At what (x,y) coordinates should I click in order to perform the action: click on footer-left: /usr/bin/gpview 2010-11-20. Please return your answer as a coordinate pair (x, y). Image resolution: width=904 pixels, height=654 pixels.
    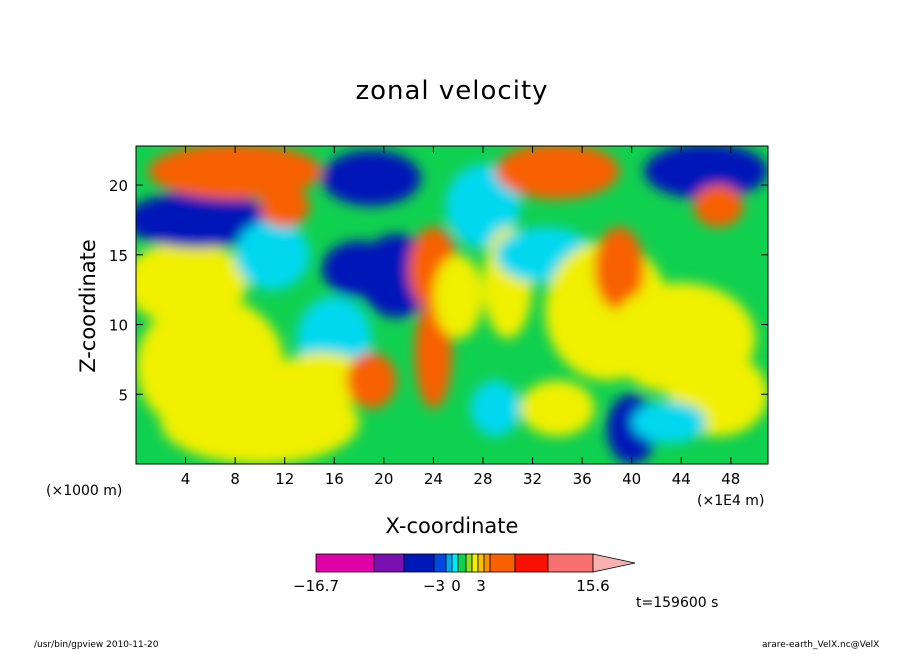
    Looking at the image, I should click on (96, 645).